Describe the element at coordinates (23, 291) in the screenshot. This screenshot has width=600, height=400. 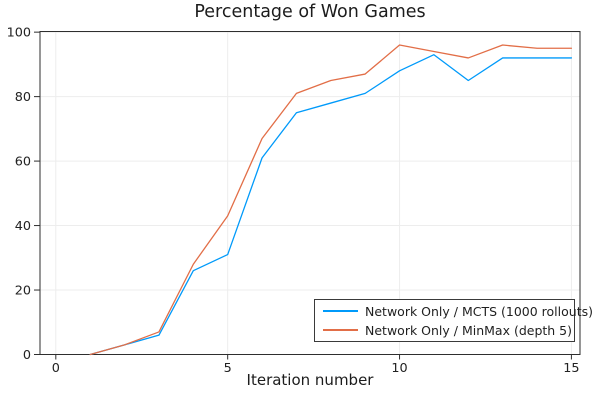
I see `y-tick-label: 20` at that location.